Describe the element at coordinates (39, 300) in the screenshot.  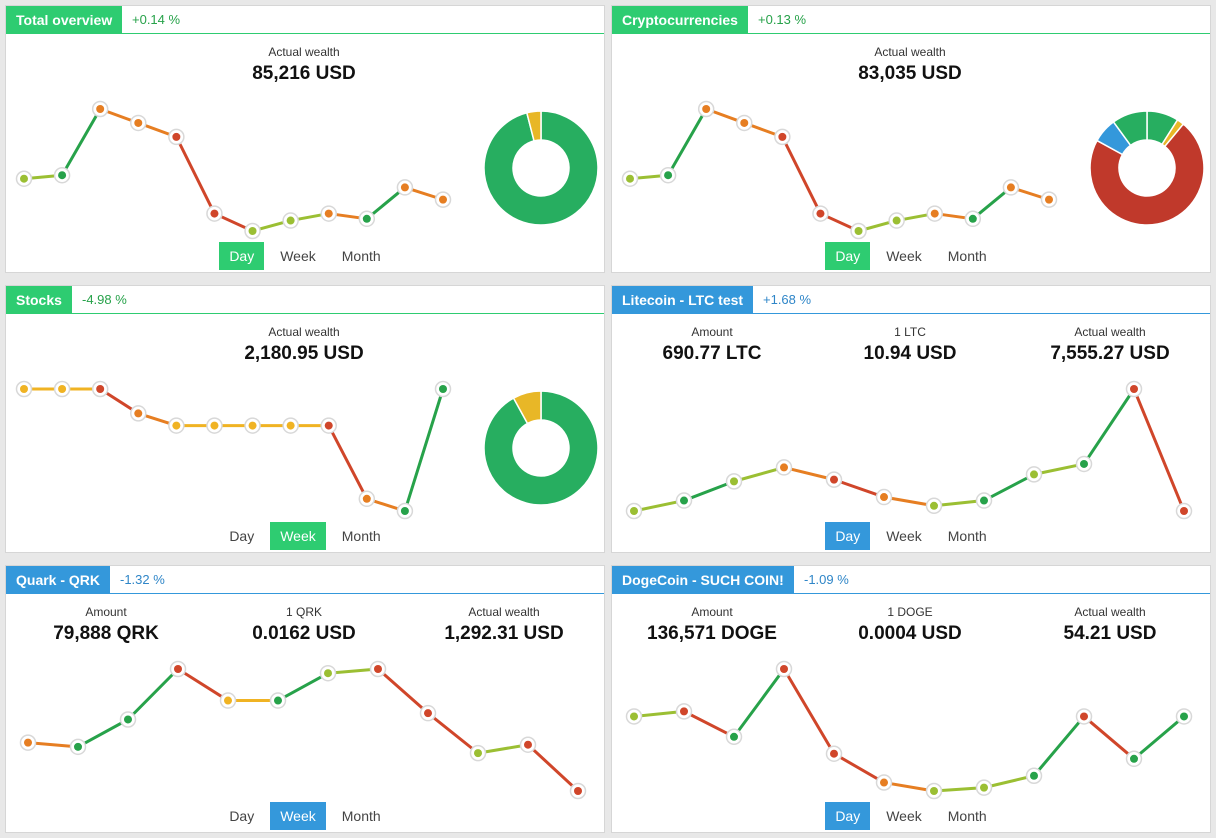
I see `panel-title: Stocks` at that location.